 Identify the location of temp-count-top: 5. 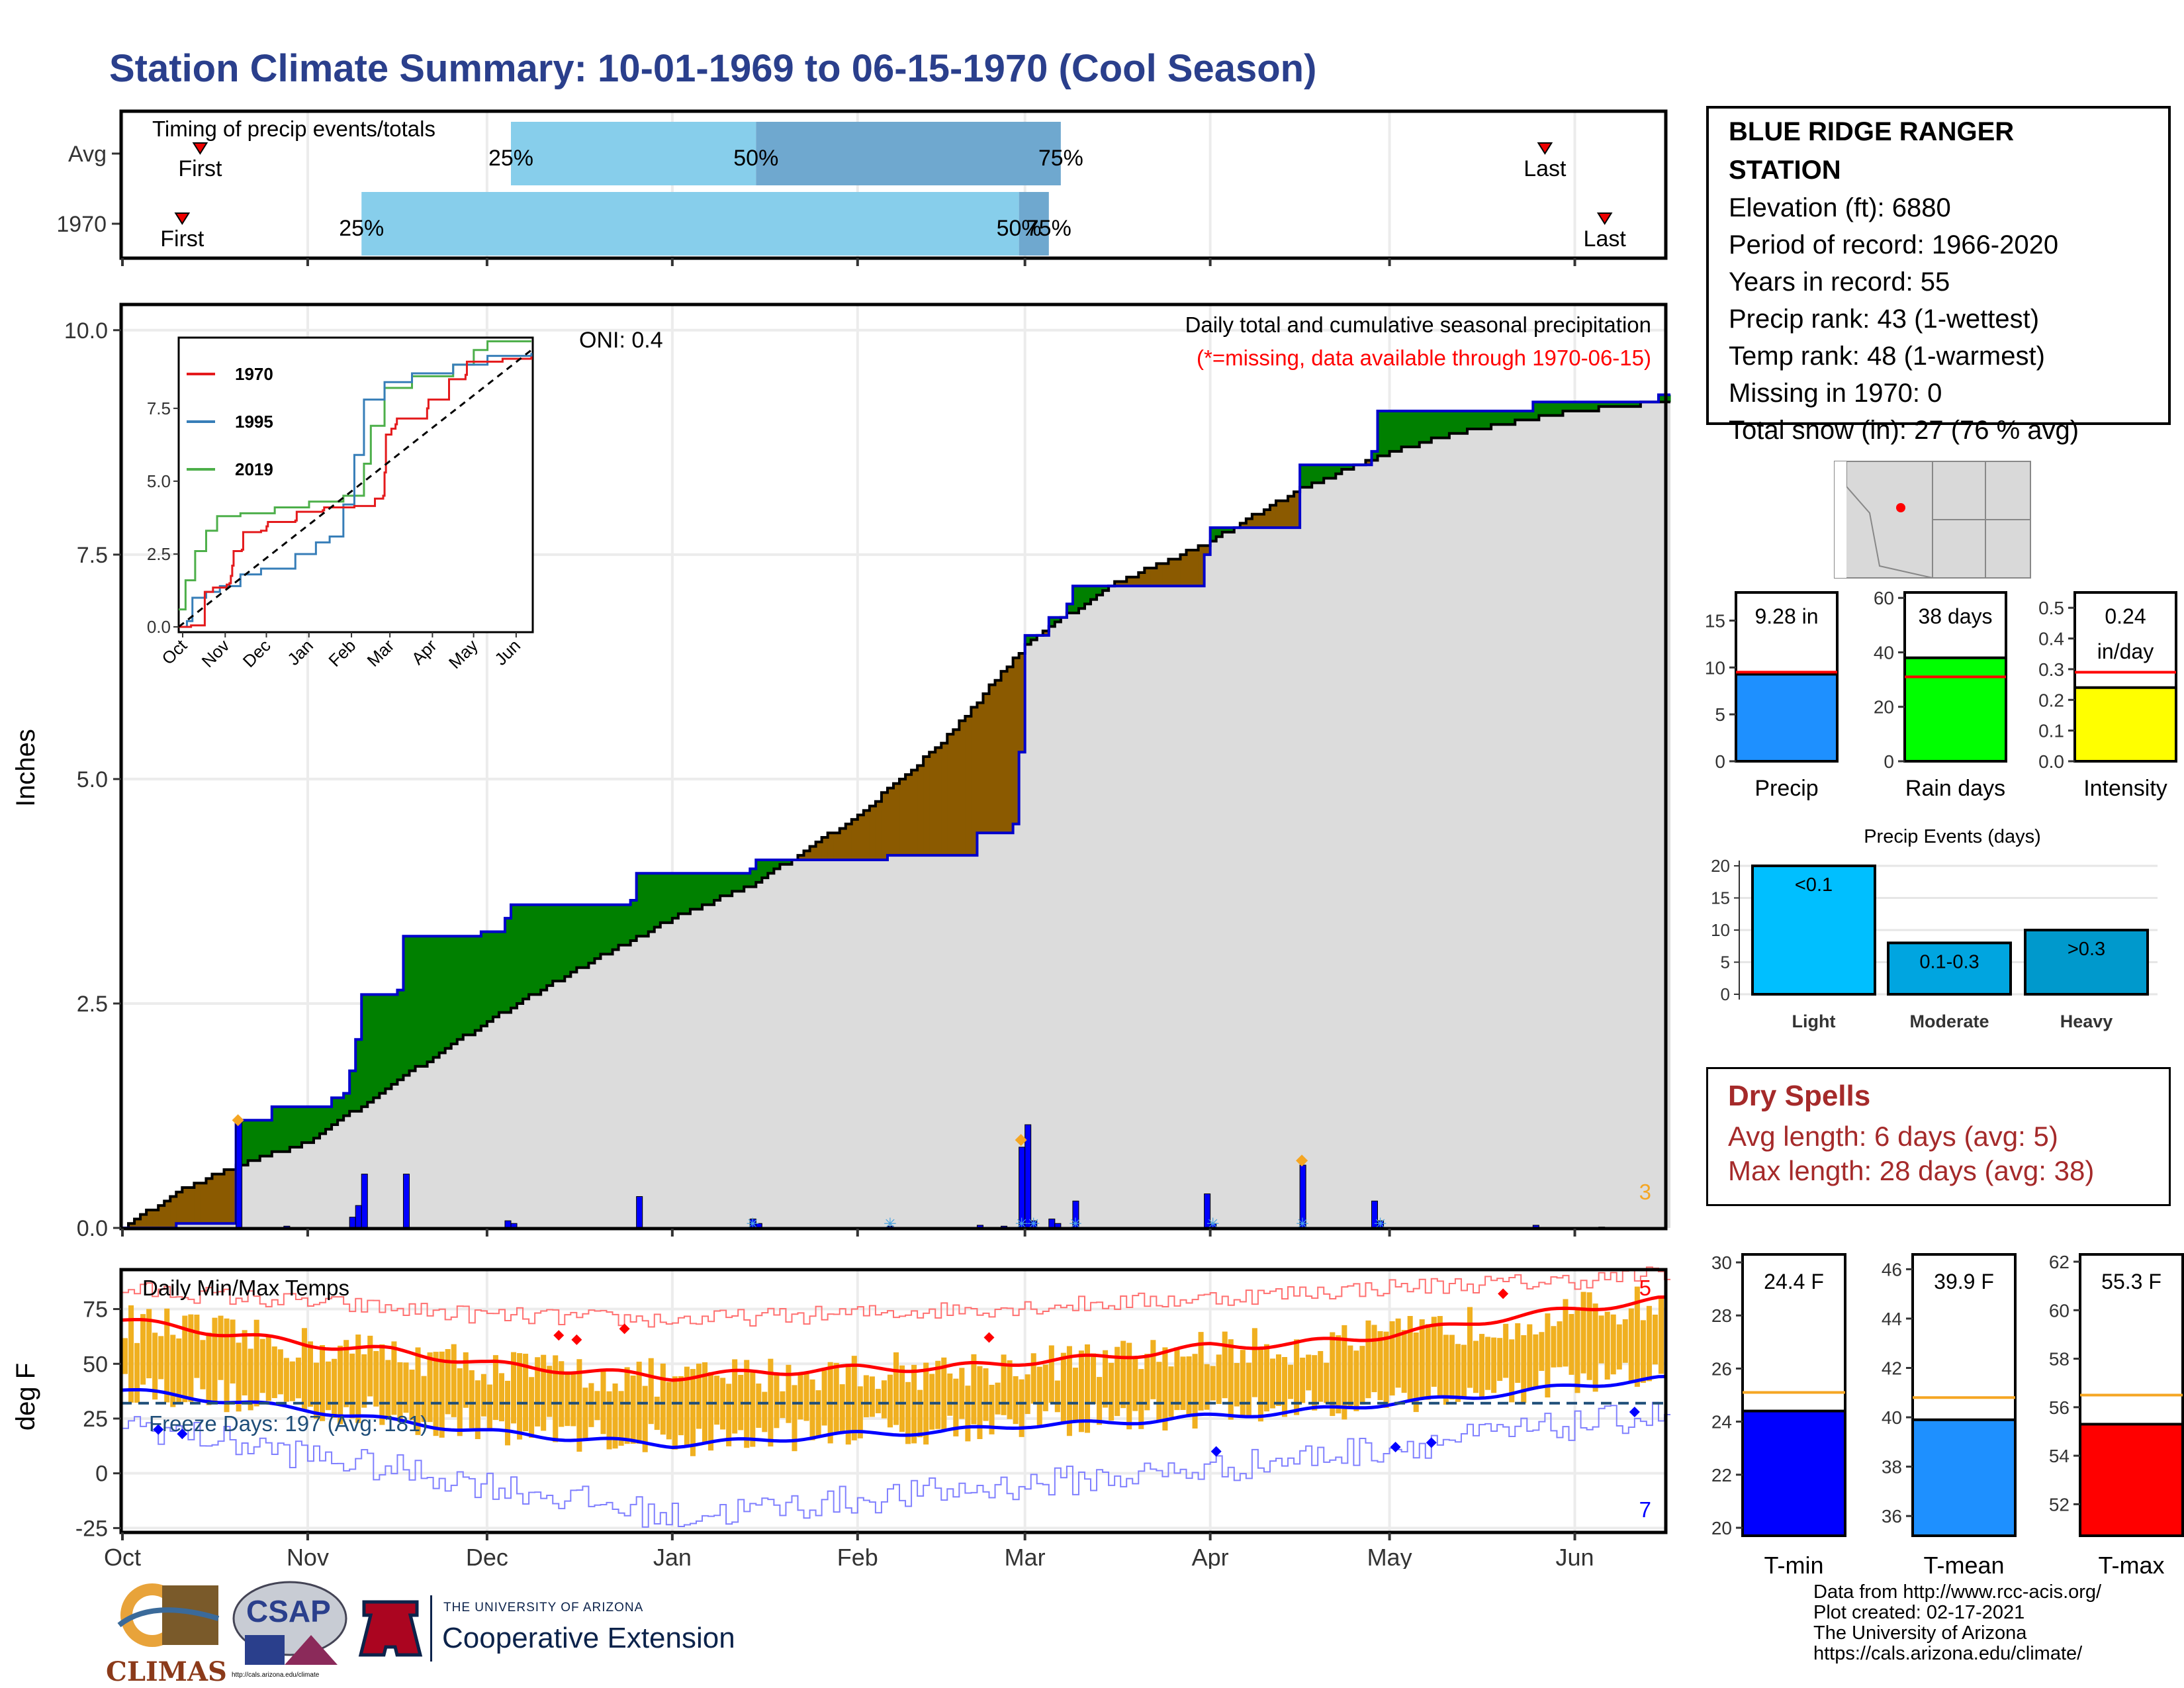
(1645, 1288).